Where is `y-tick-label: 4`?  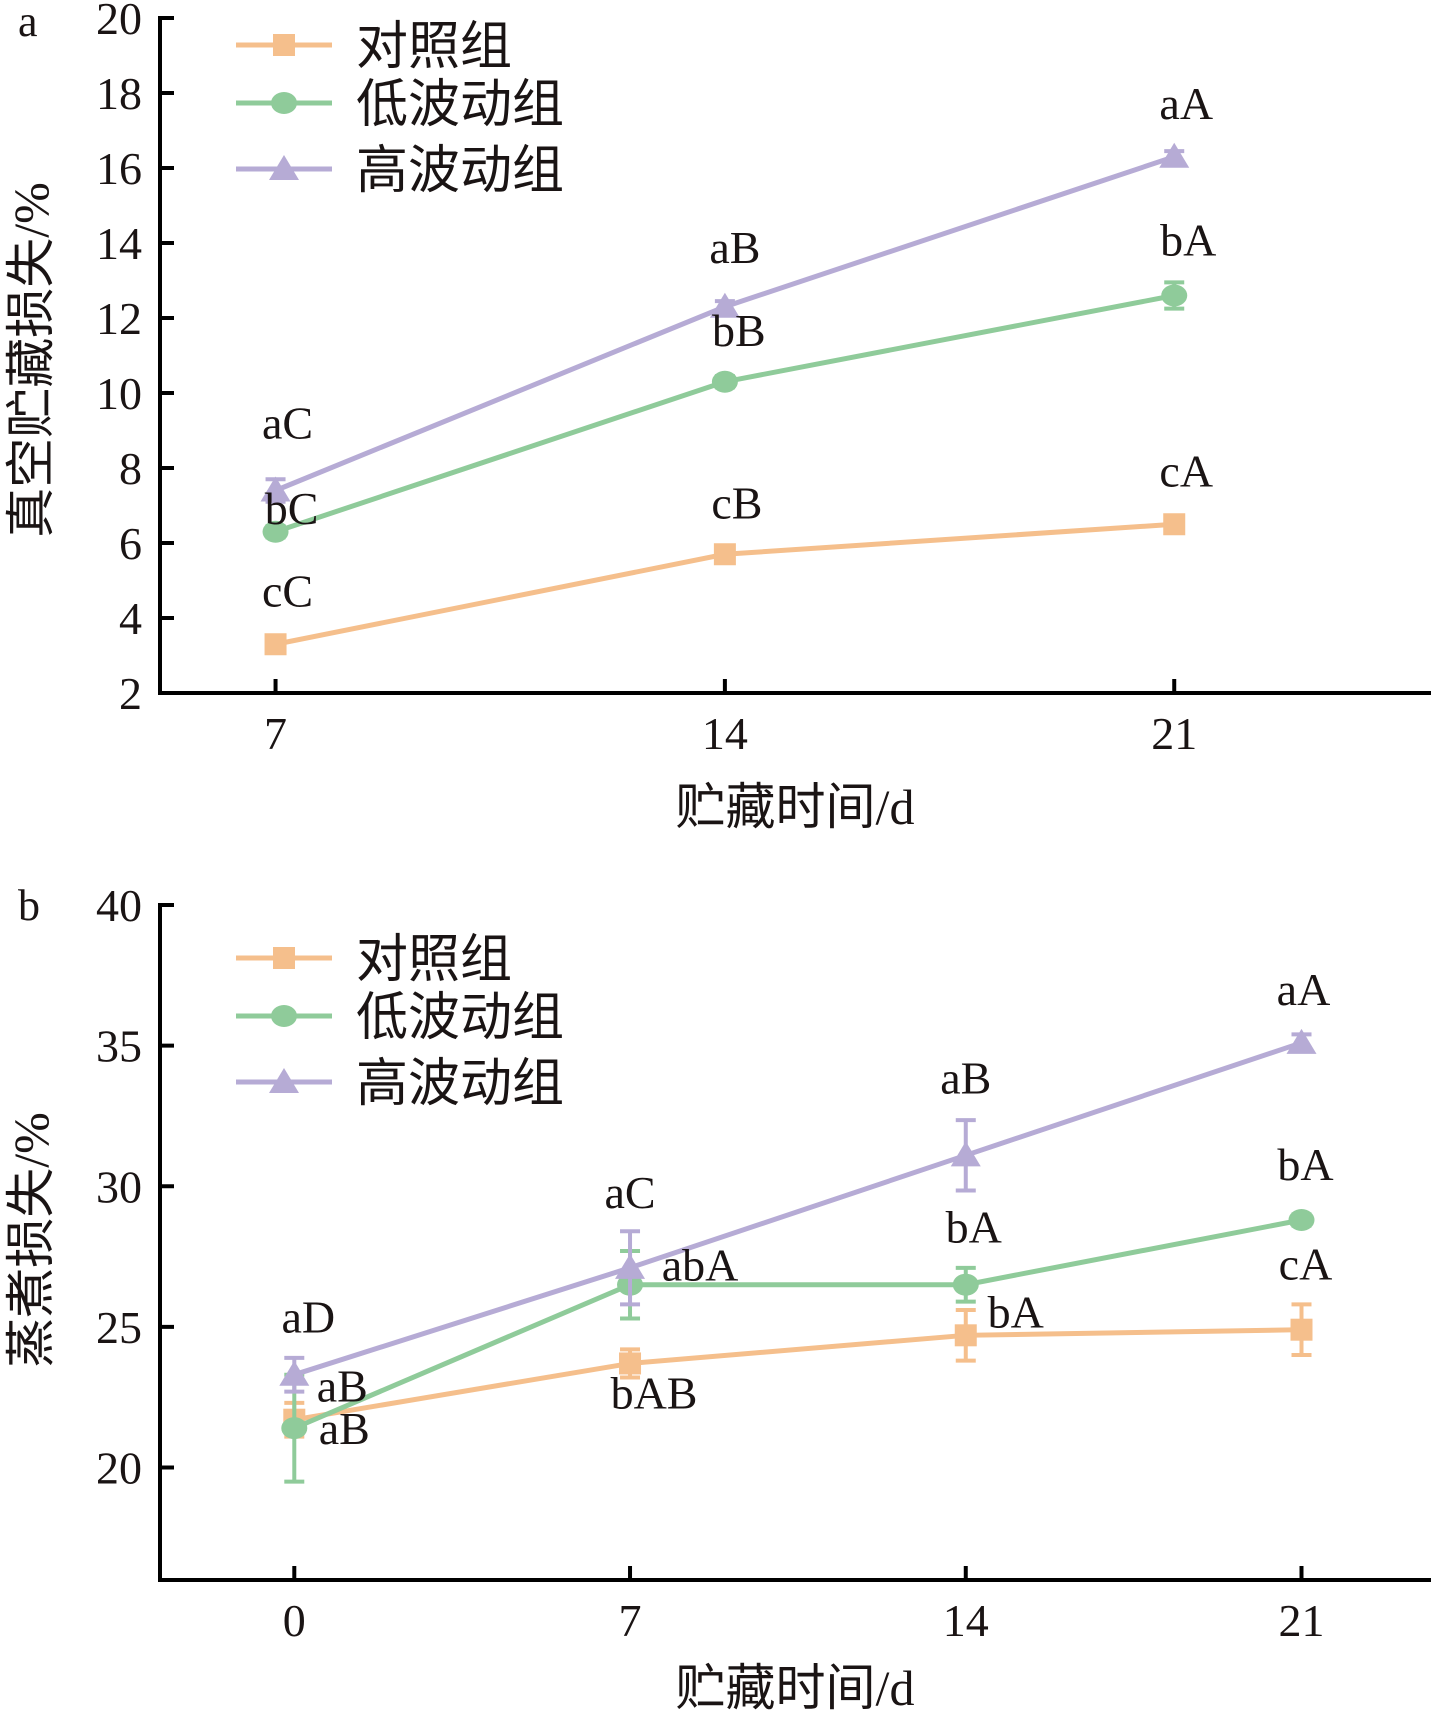 y-tick-label: 4 is located at coordinates (130, 618).